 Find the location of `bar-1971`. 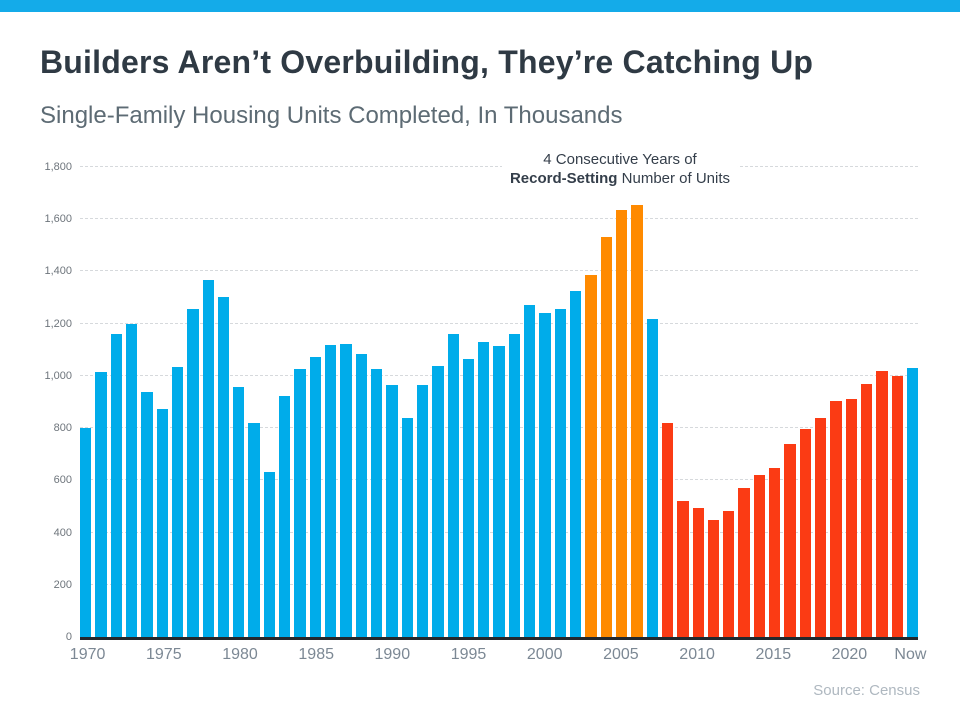

bar-1971 is located at coordinates (101, 504).